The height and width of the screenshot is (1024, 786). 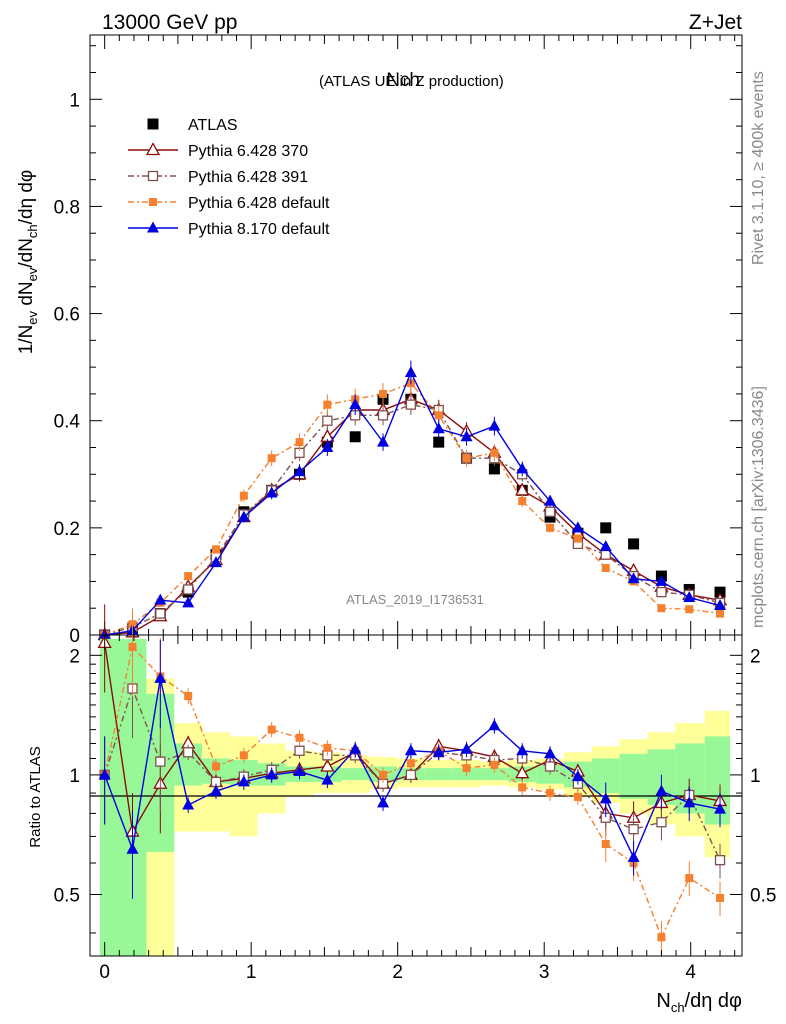 What do you see at coordinates (248, 151) in the screenshot?
I see `legend-label: Pythia 6.428 370` at bounding box center [248, 151].